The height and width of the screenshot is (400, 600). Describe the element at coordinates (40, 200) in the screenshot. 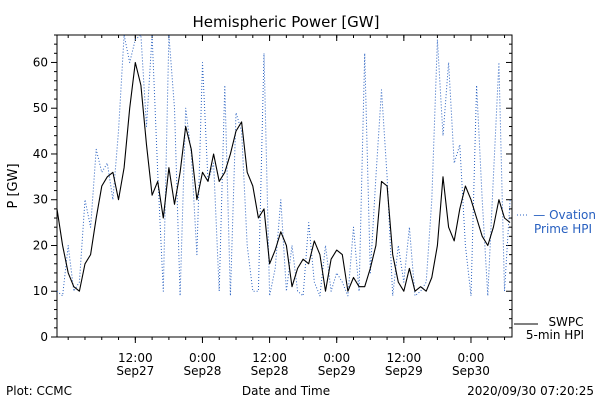

I see `y-tick-label: 30` at that location.